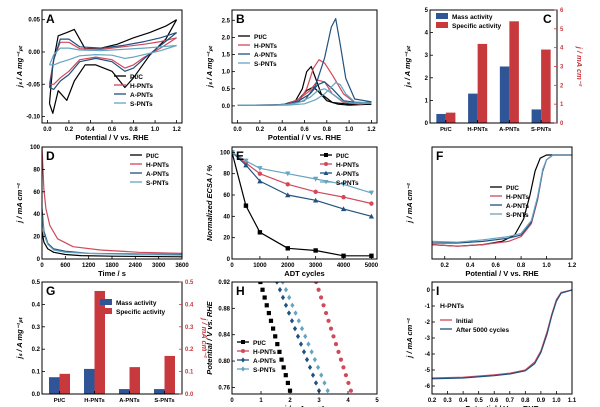  I want to click on y-axis-label: Normalized ECSA / %, so click(209, 203).